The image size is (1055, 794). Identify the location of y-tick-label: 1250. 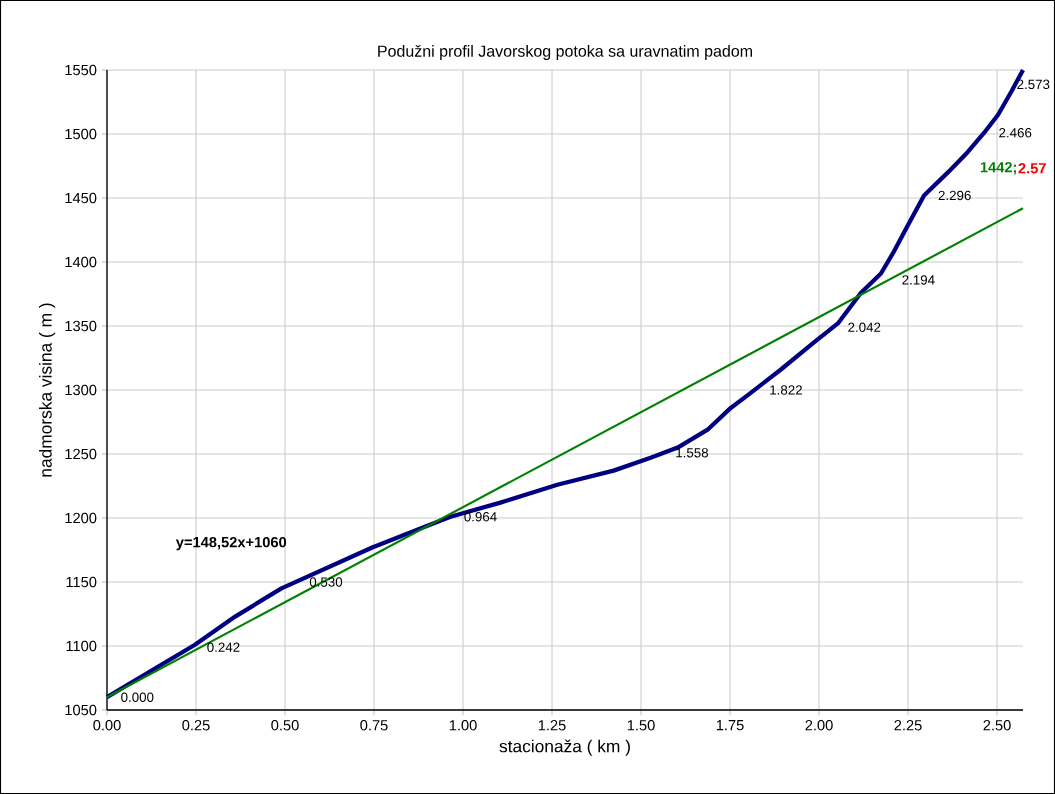
(81, 454).